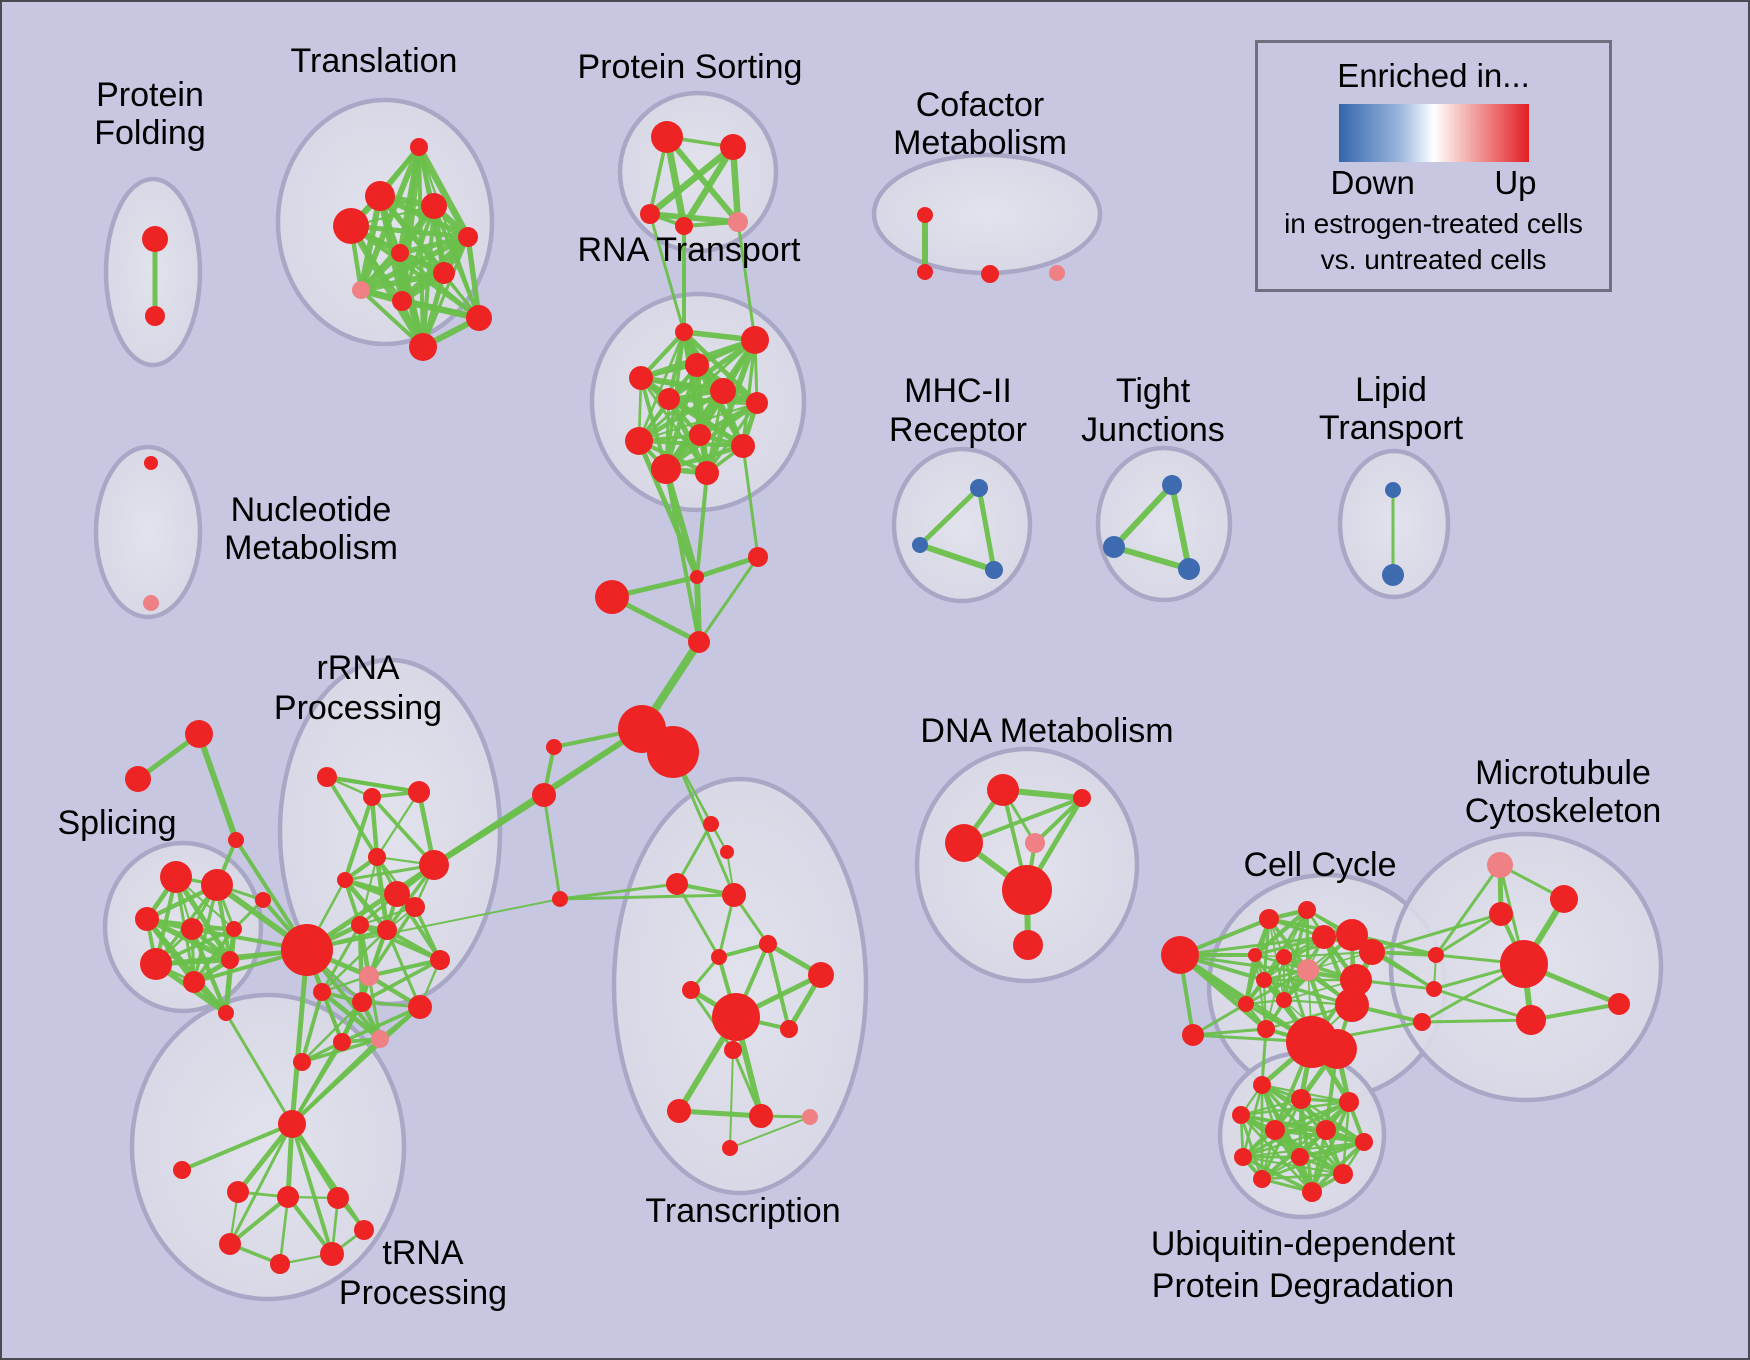  Describe the element at coordinates (374, 61) in the screenshot. I see `cluster-label-translation: Translation` at that location.